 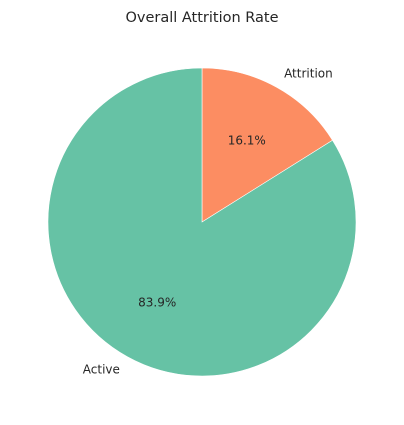 What do you see at coordinates (157, 302) in the screenshot?
I see `percent-label-active: 83.9%` at bounding box center [157, 302].